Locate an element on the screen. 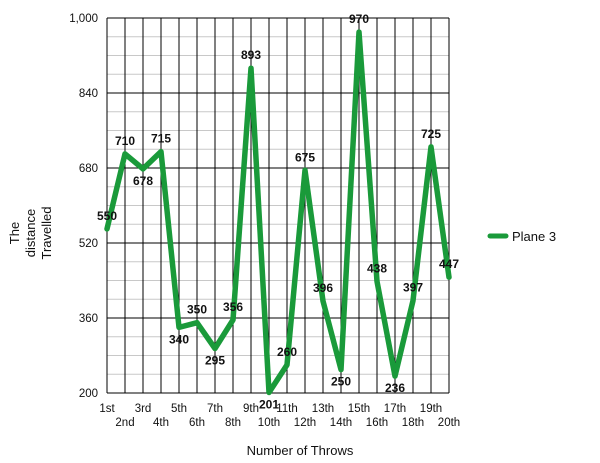  y-axis-title-line-3: Travelled is located at coordinates (46, 233).